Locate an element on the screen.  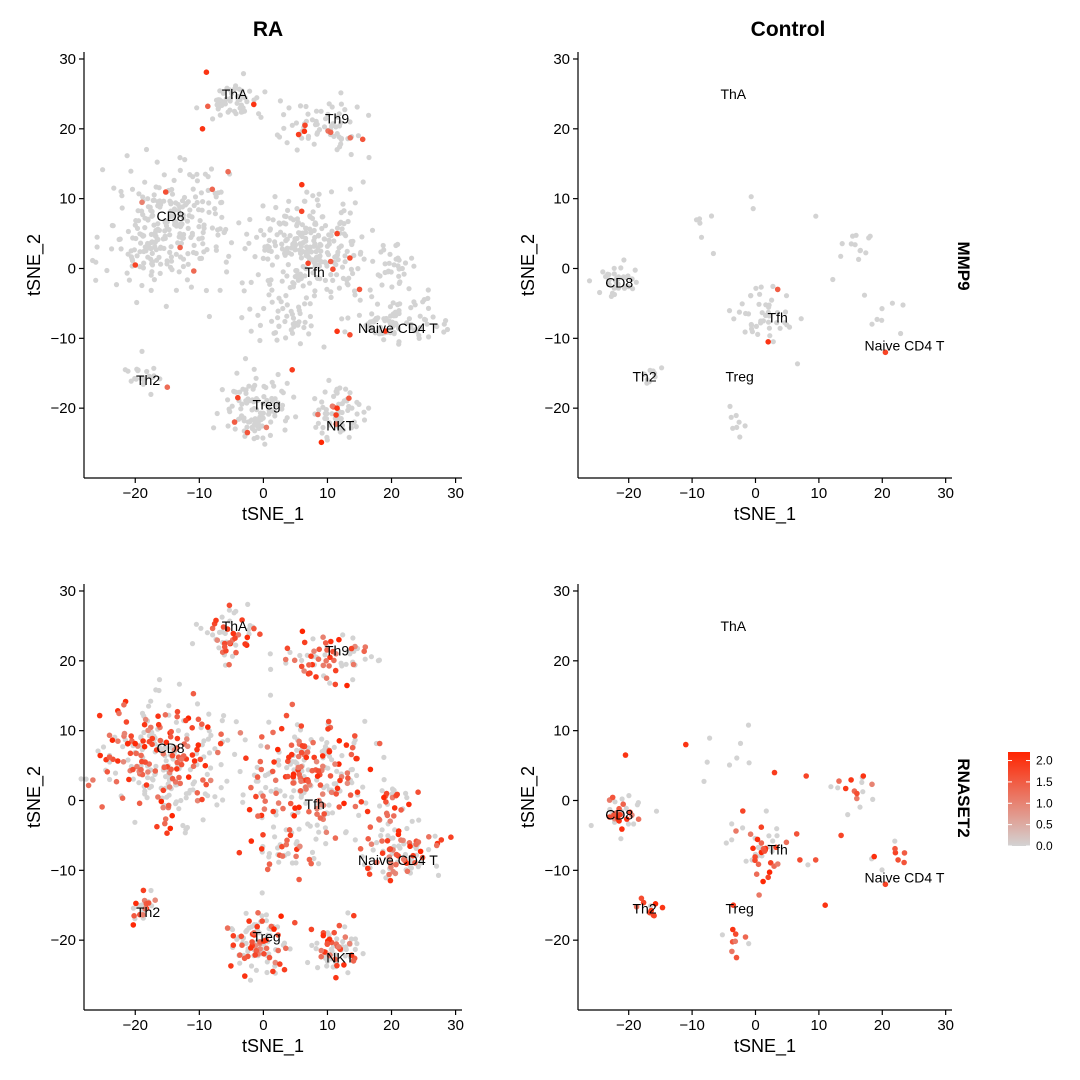
cluster-label: Th2 is located at coordinates (644, 377).